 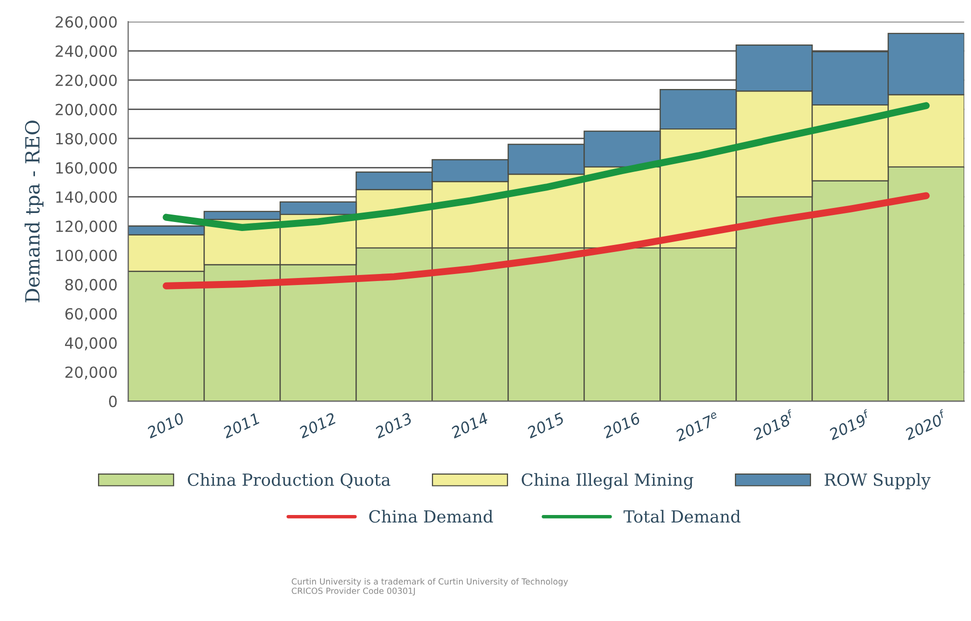 I want to click on y-tick-label: 240,000, so click(x=86, y=51).